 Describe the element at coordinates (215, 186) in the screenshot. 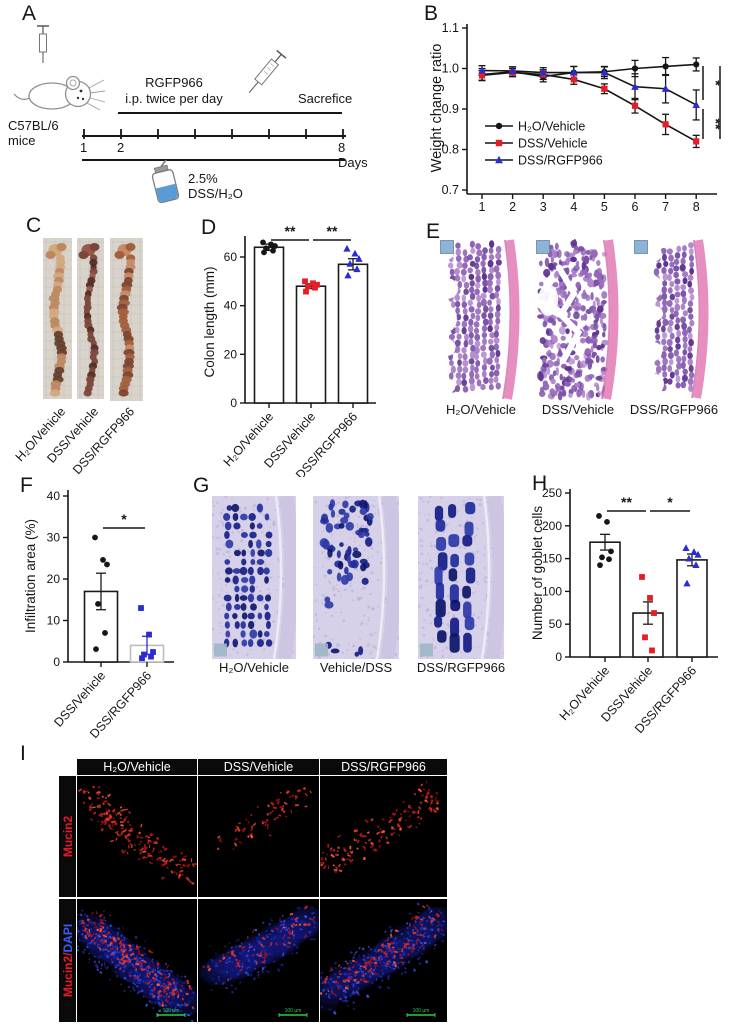

I see `dss-label: 2.5% DSS/H₂O` at that location.